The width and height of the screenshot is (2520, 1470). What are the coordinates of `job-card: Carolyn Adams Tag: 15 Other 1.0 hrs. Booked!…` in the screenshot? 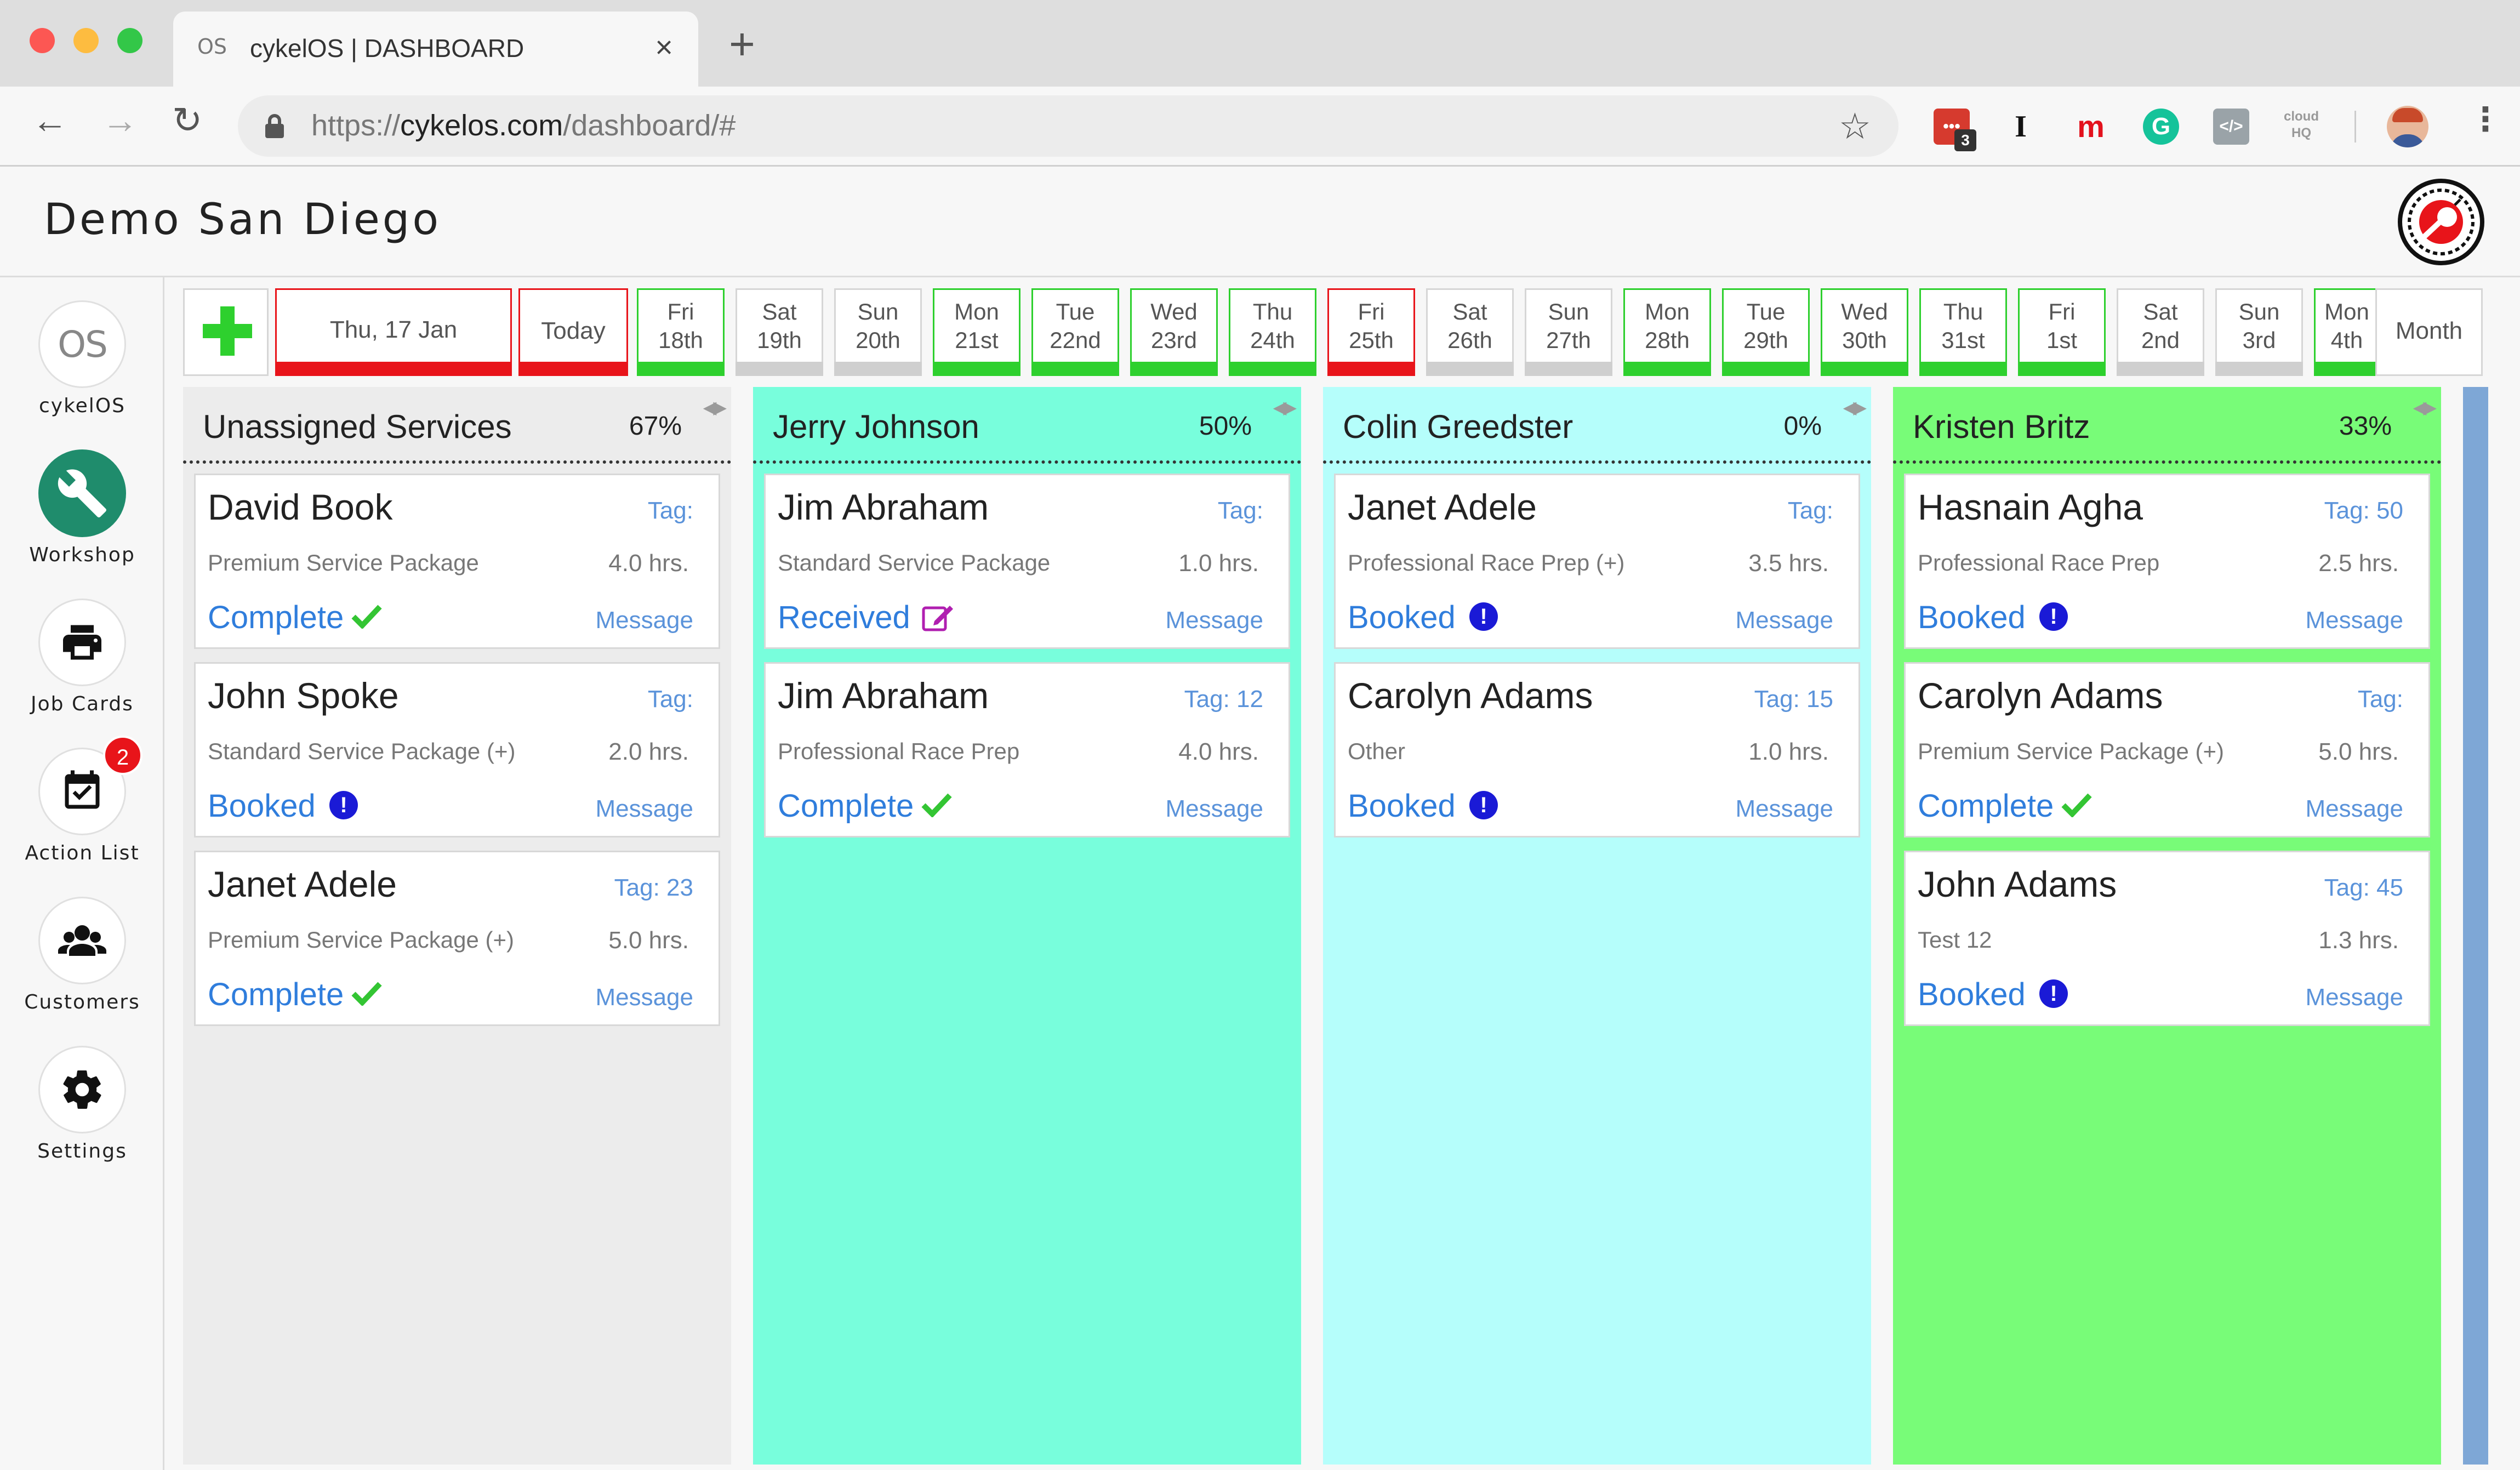 It's located at (1597, 749).